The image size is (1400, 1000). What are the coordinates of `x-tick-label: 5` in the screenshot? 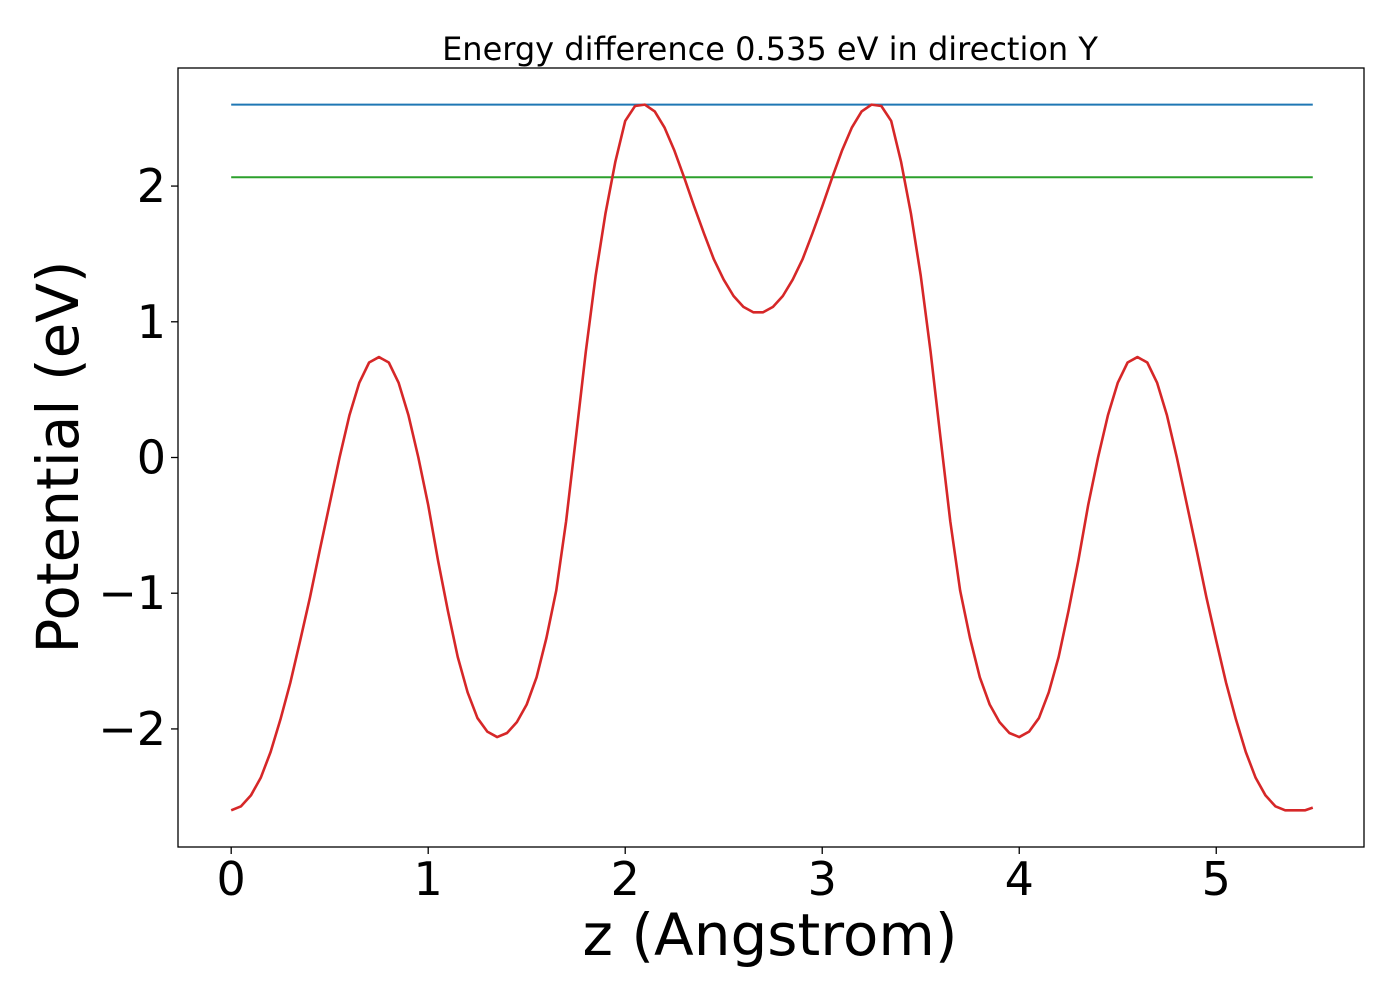 It's located at (1216, 879).